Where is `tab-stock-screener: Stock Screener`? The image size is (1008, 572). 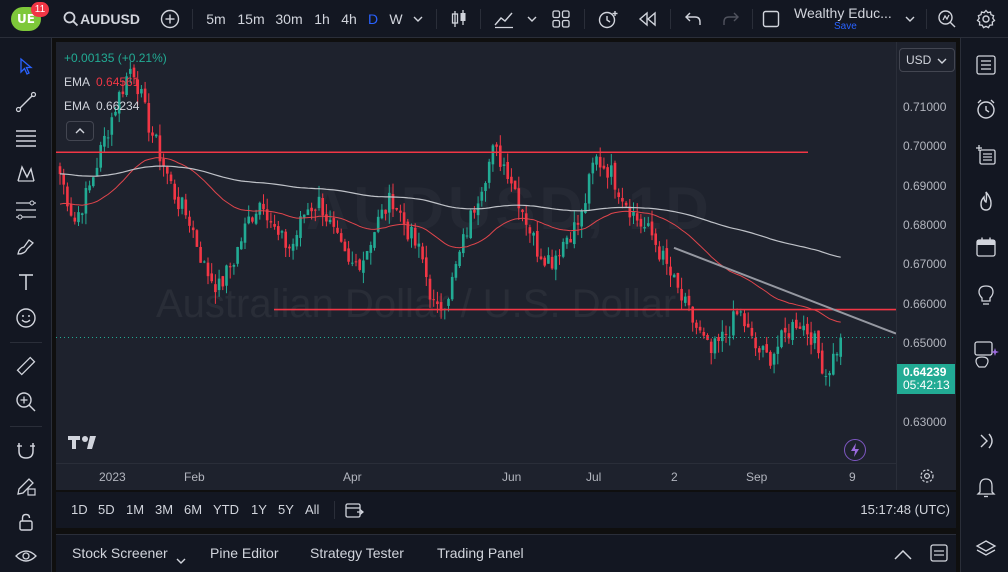 tab-stock-screener: Stock Screener is located at coordinates (120, 553).